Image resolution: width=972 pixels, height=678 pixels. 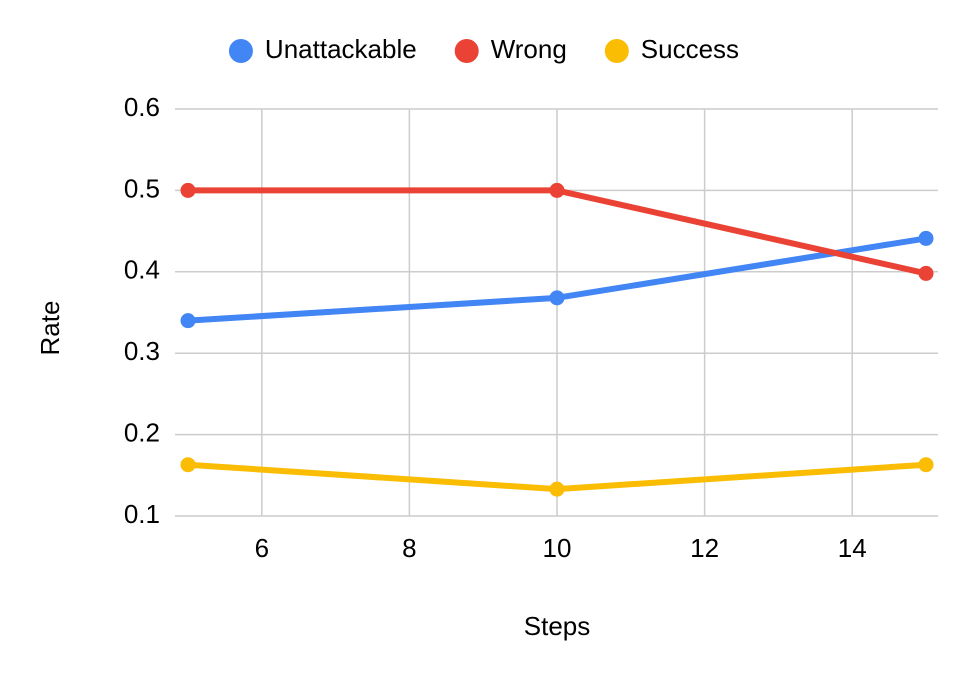 What do you see at coordinates (142, 351) in the screenshot?
I see `y-tick-label: 0.3` at bounding box center [142, 351].